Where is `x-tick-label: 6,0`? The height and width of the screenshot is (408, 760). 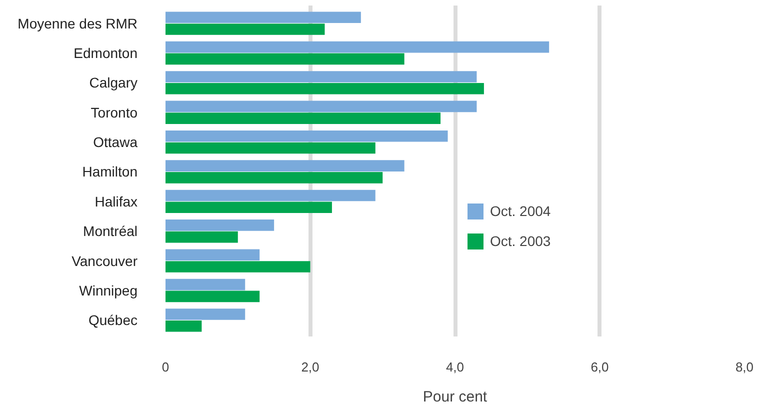
x-tick-label: 6,0 is located at coordinates (599, 367).